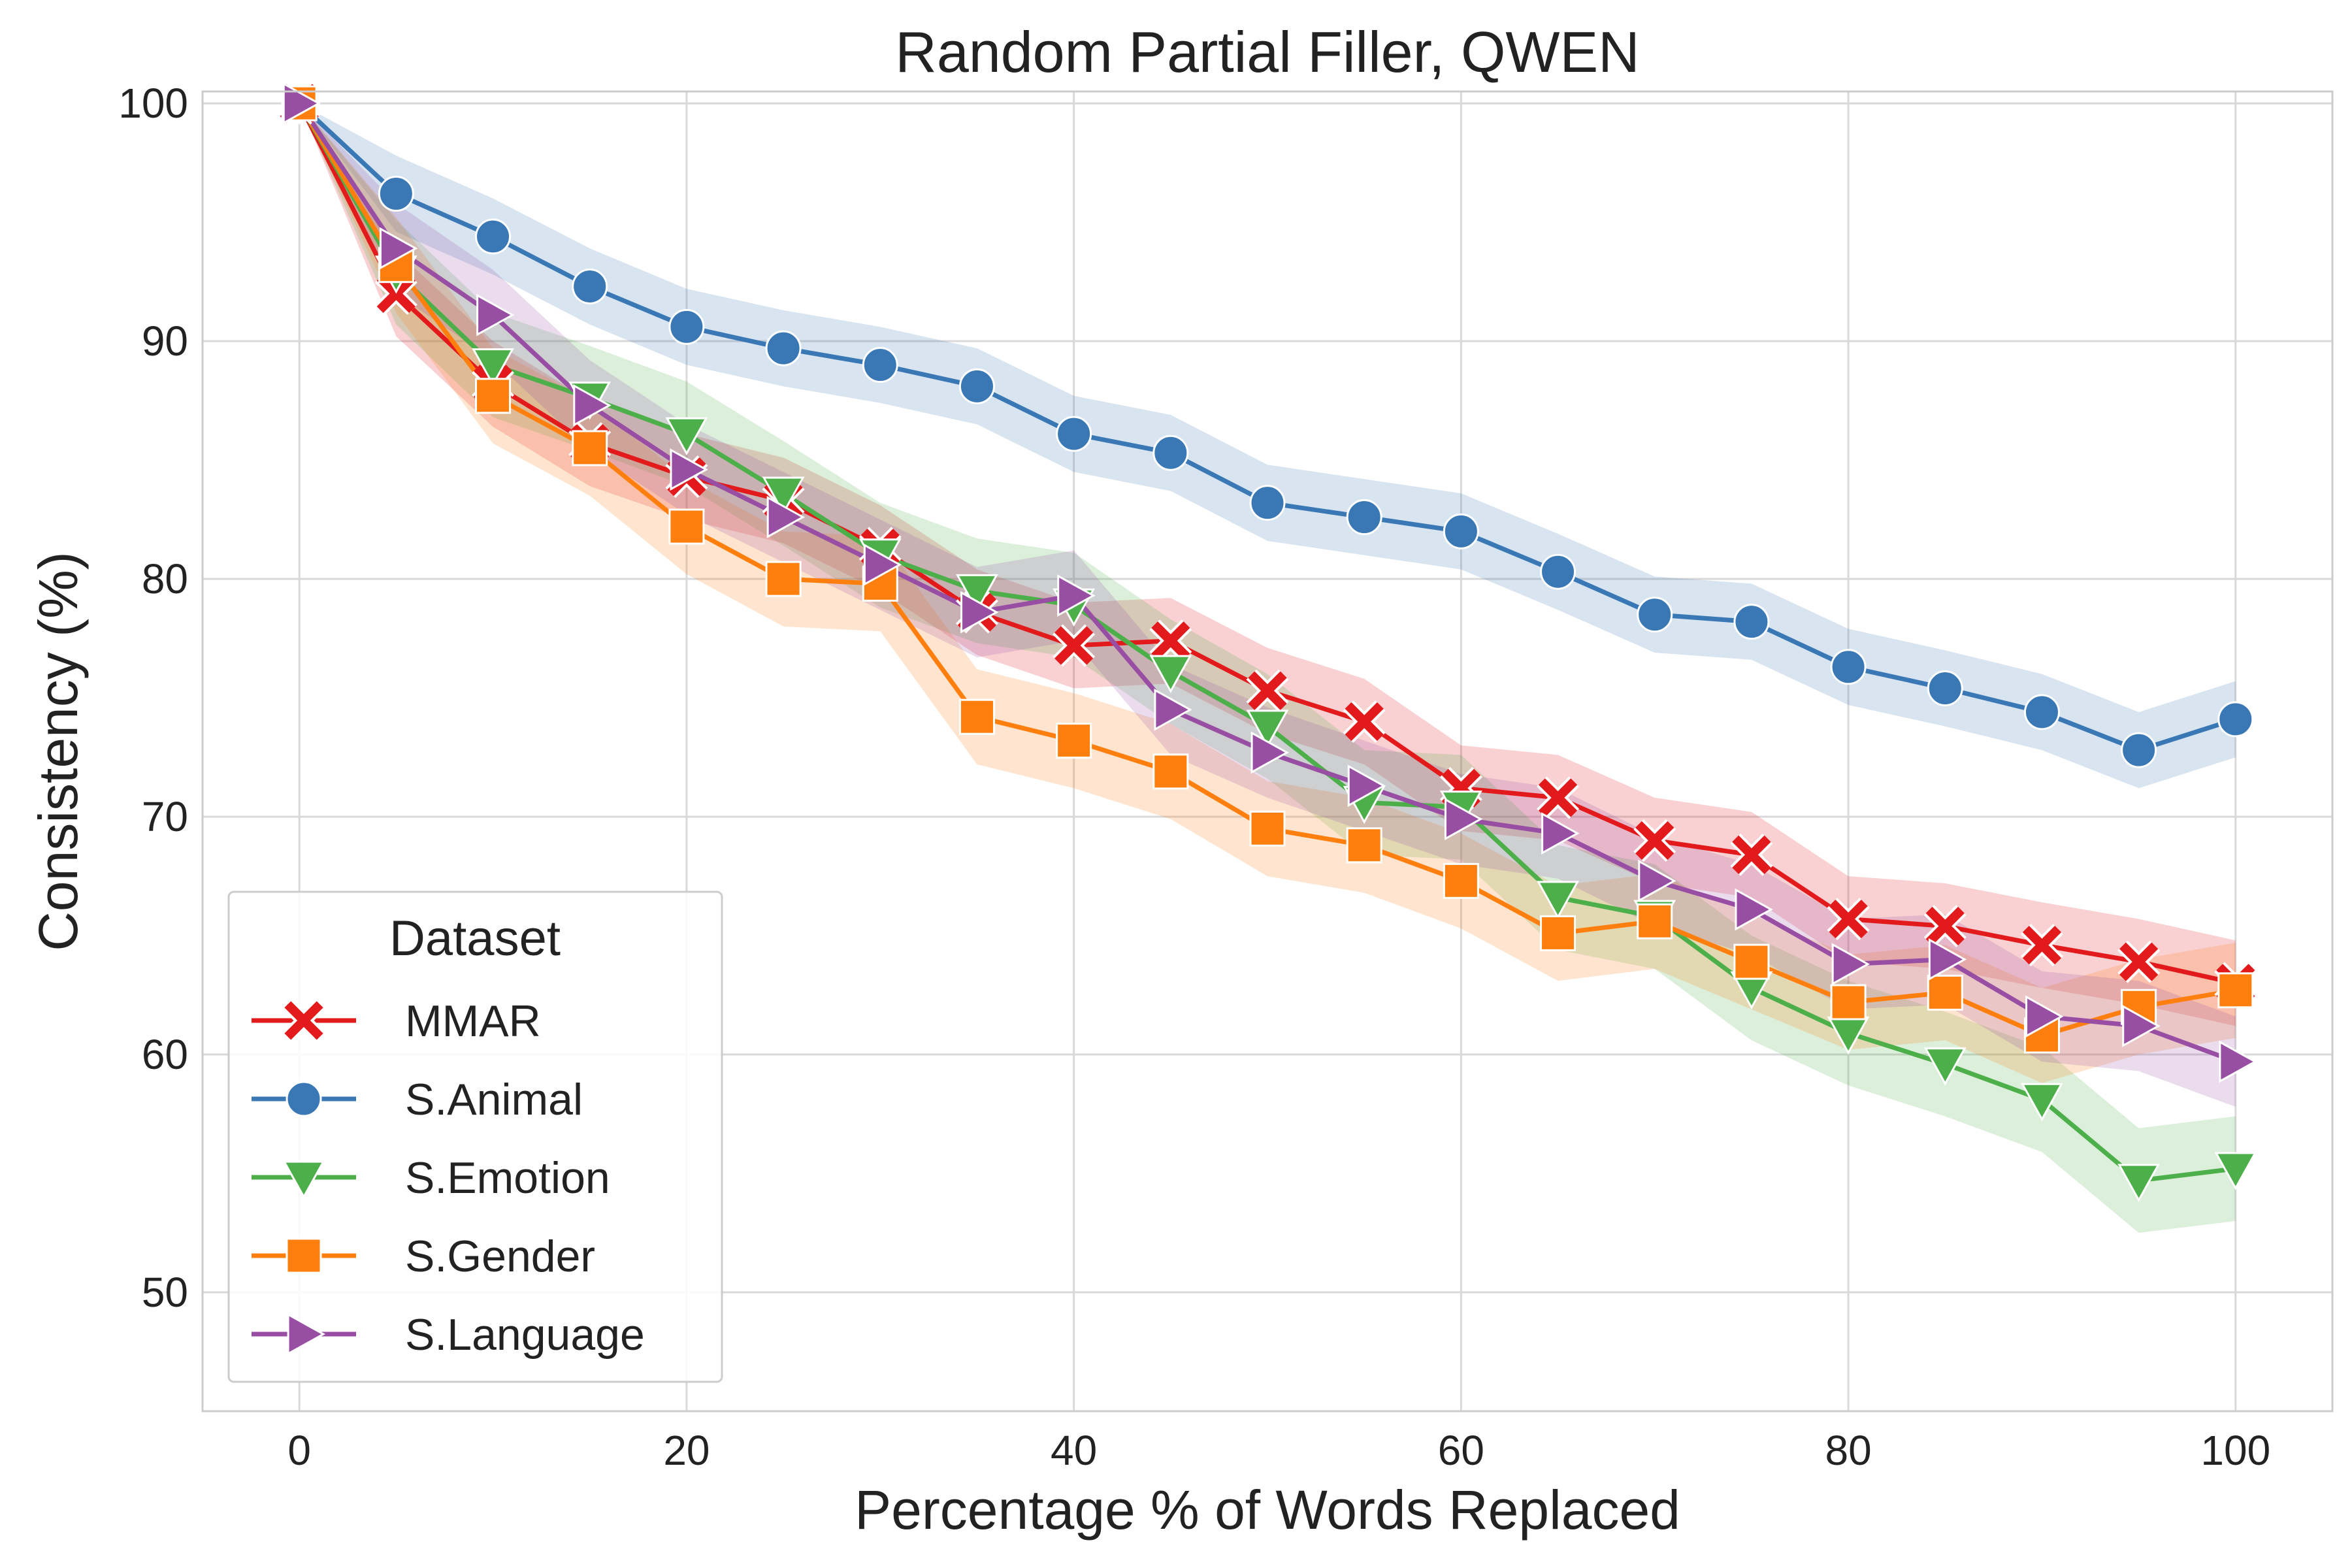 This screenshot has height=1568, width=2352. I want to click on x-tick-label: 40, so click(1074, 1450).